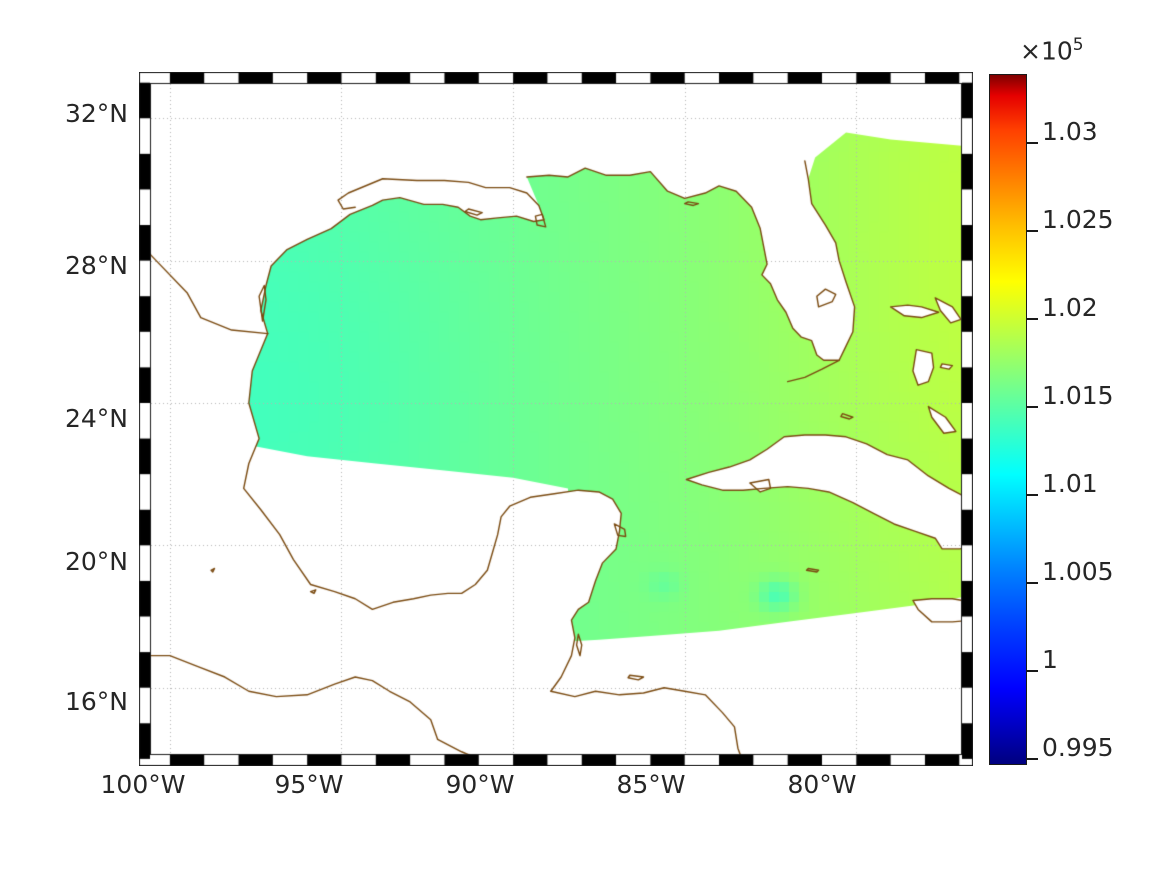 The height and width of the screenshot is (875, 1167). I want to click on y-tick-label-16N: 16°N, so click(96, 701).